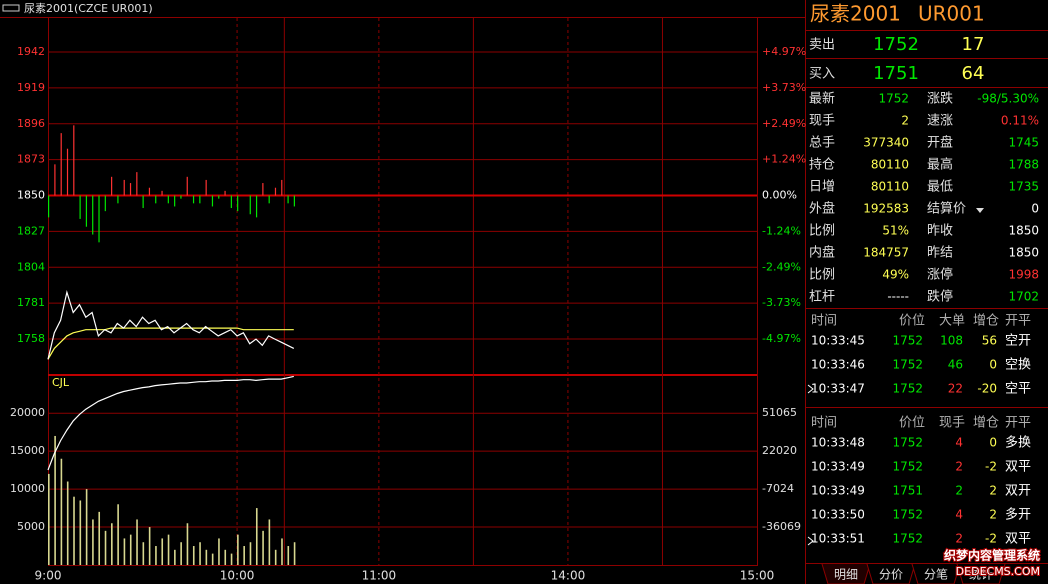 The image size is (1048, 584). I want to click on time-label: 9:00, so click(48, 576).